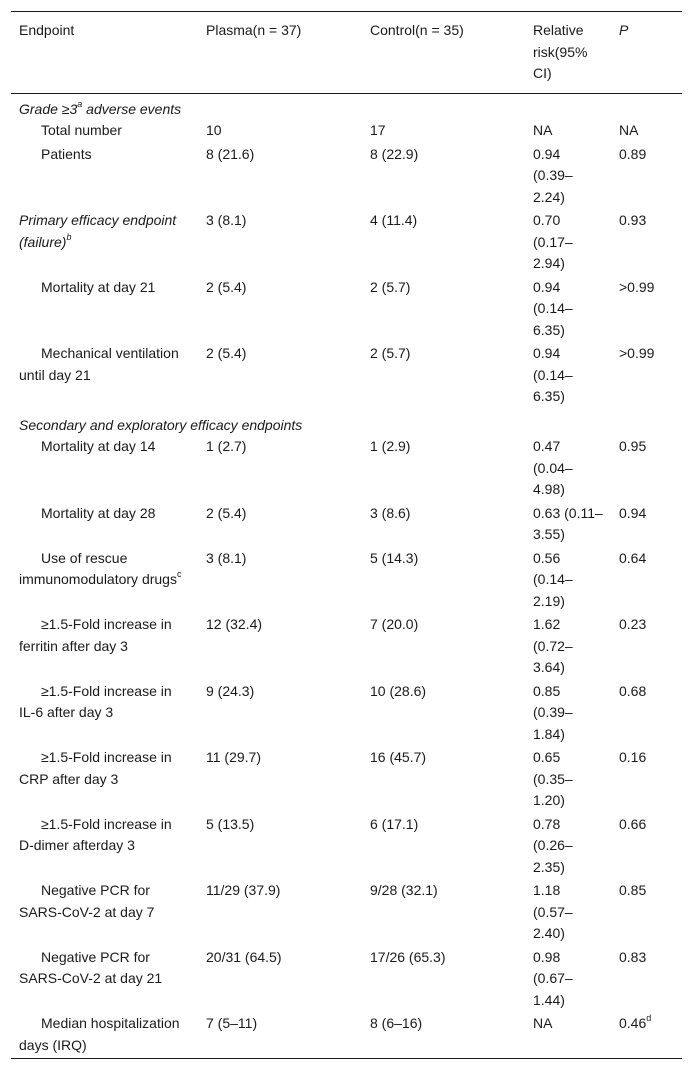 The width and height of the screenshot is (693, 1087). Describe the element at coordinates (234, 624) in the screenshot. I see `cell-plasma: 12 (32.4)` at that location.